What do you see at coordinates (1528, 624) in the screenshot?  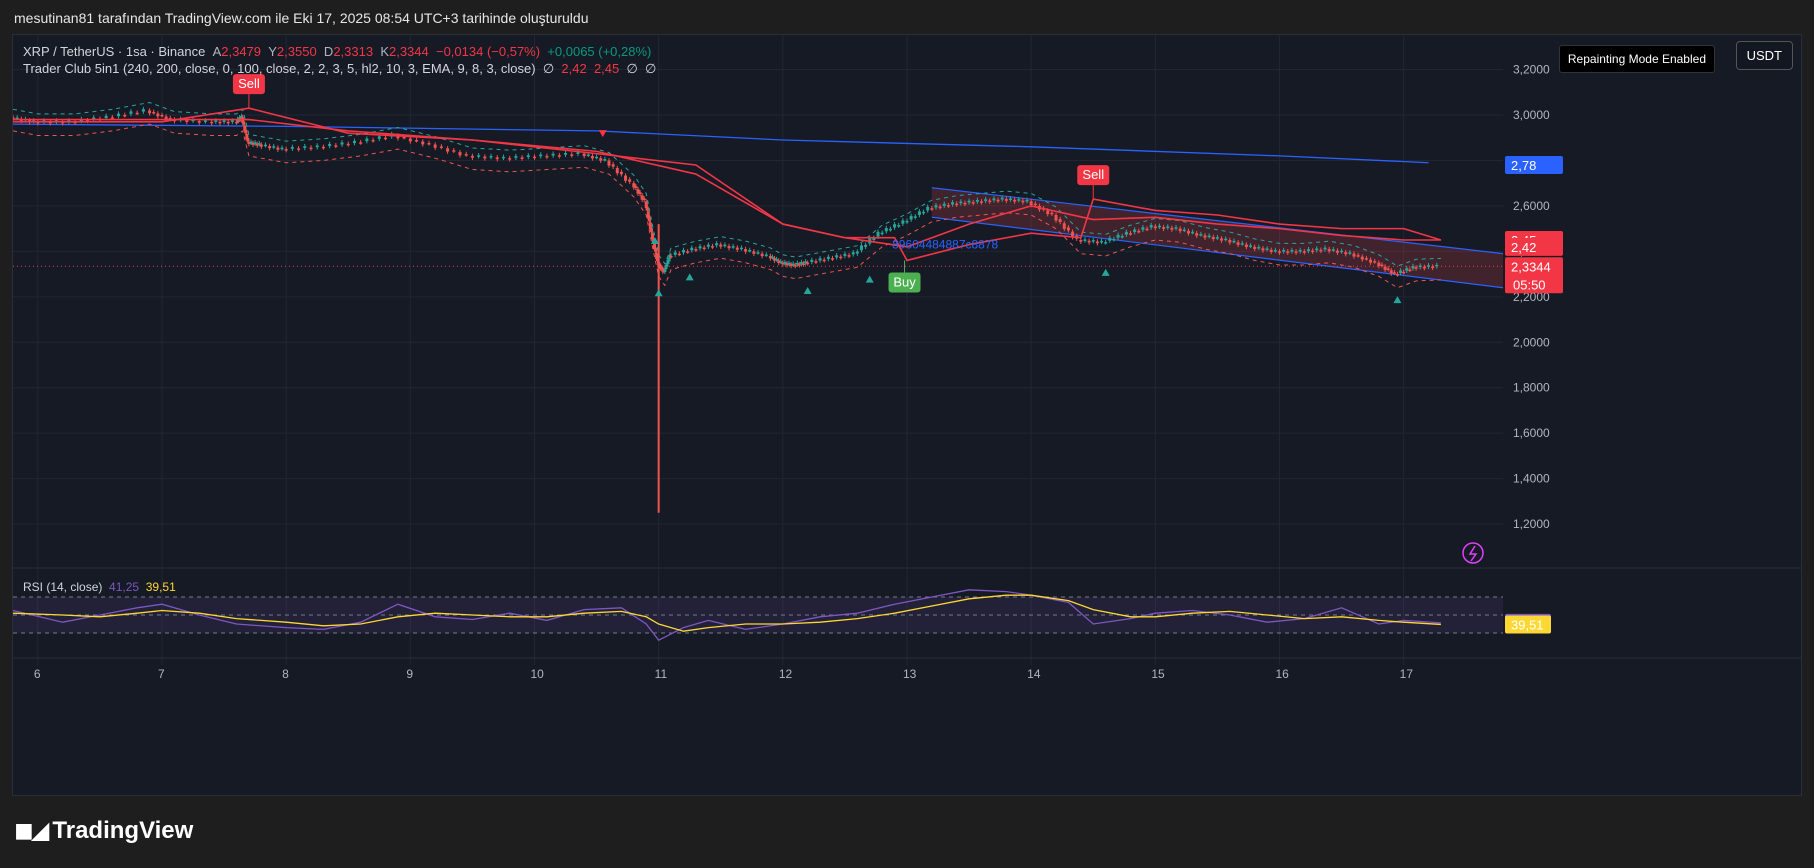 I see `rsi-tag: 39,51` at bounding box center [1528, 624].